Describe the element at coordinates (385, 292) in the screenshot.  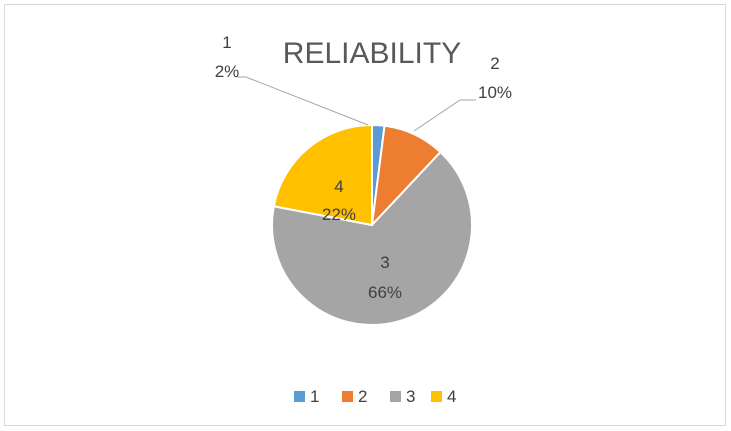
I see `data-label-value-3: 66%` at that location.